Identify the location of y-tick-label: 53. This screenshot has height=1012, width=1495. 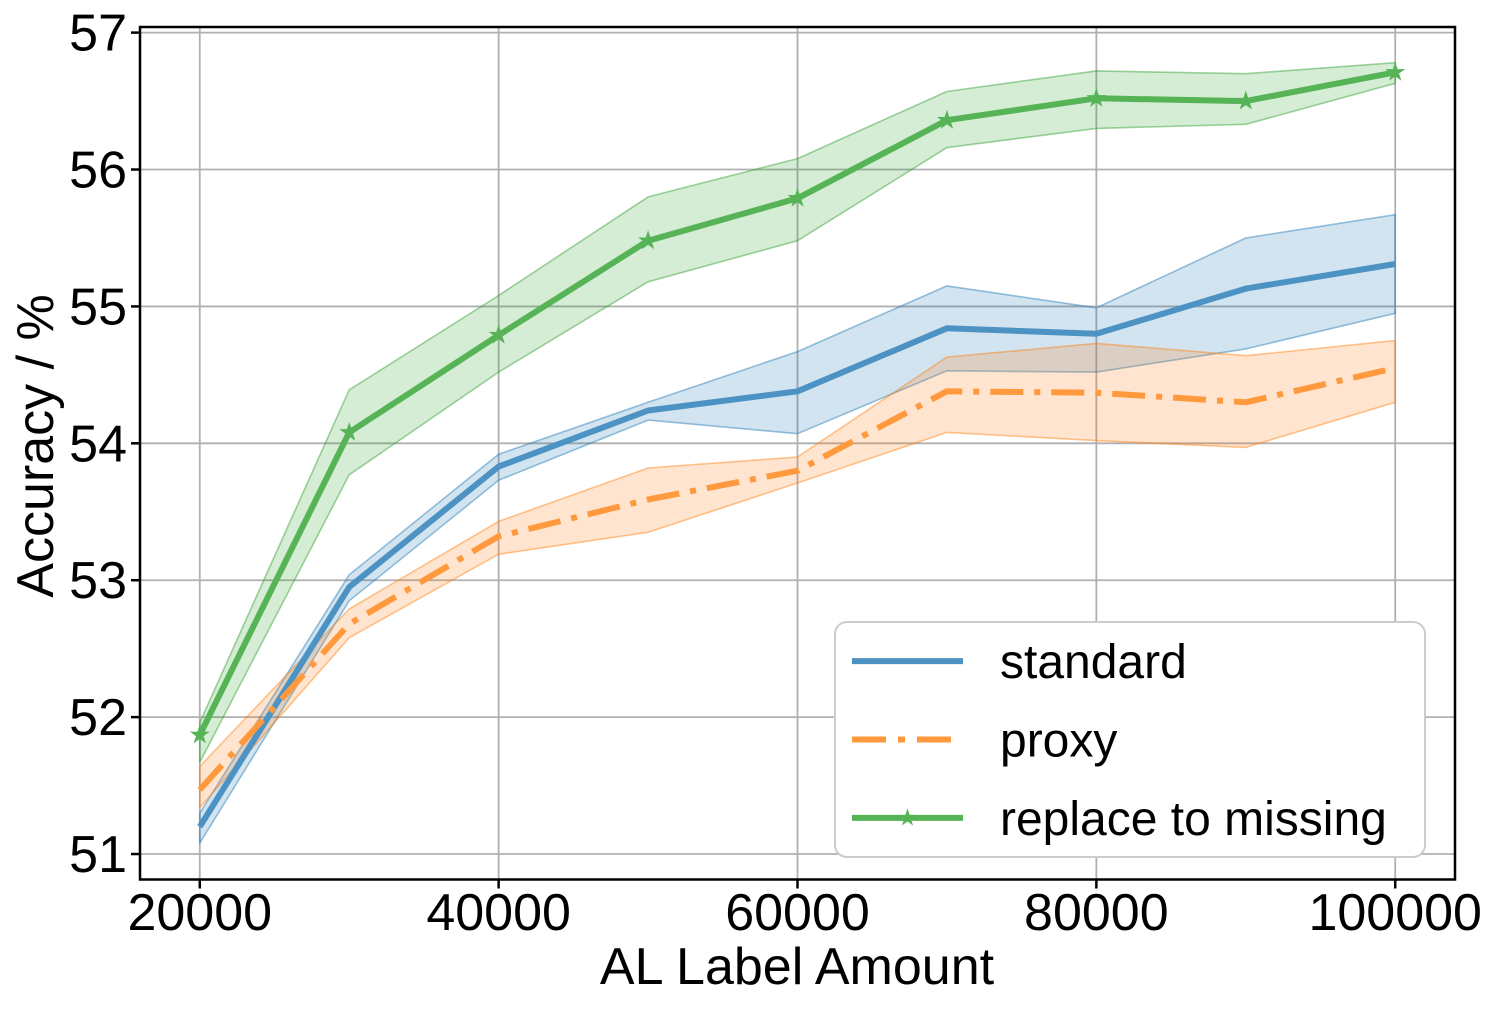
(98, 581).